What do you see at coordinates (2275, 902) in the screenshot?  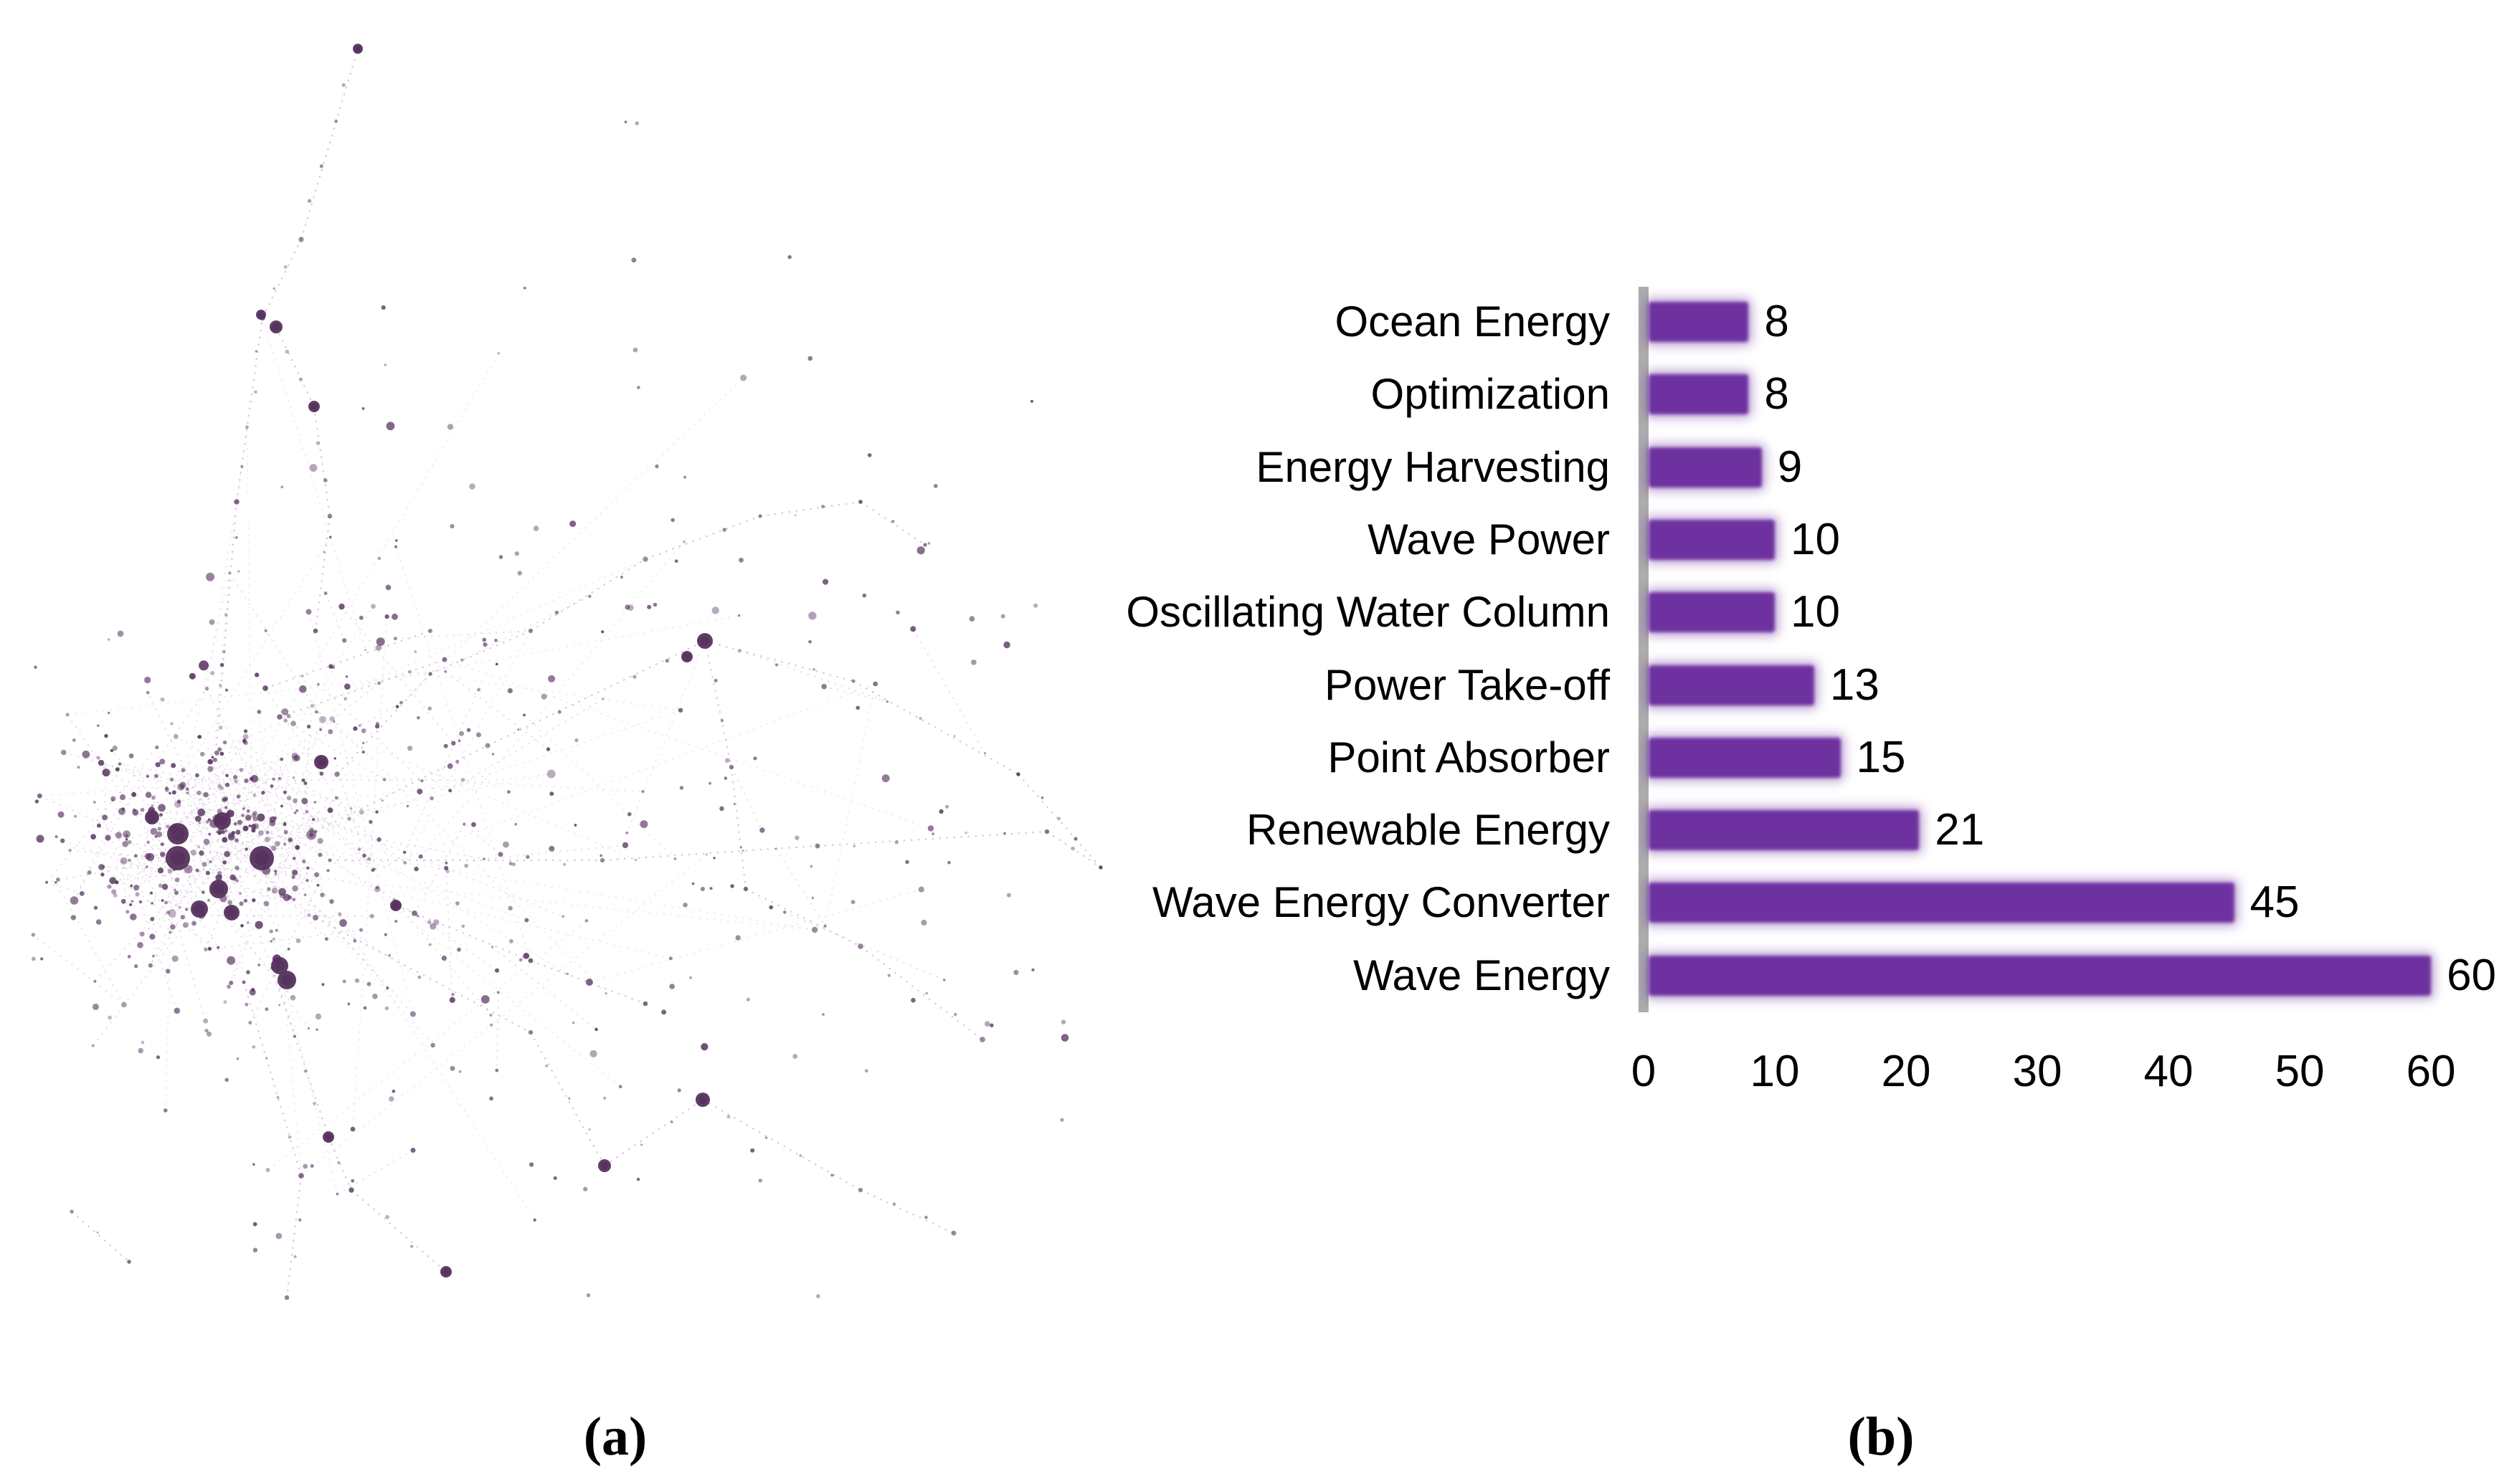 I see `value-label: 45` at bounding box center [2275, 902].